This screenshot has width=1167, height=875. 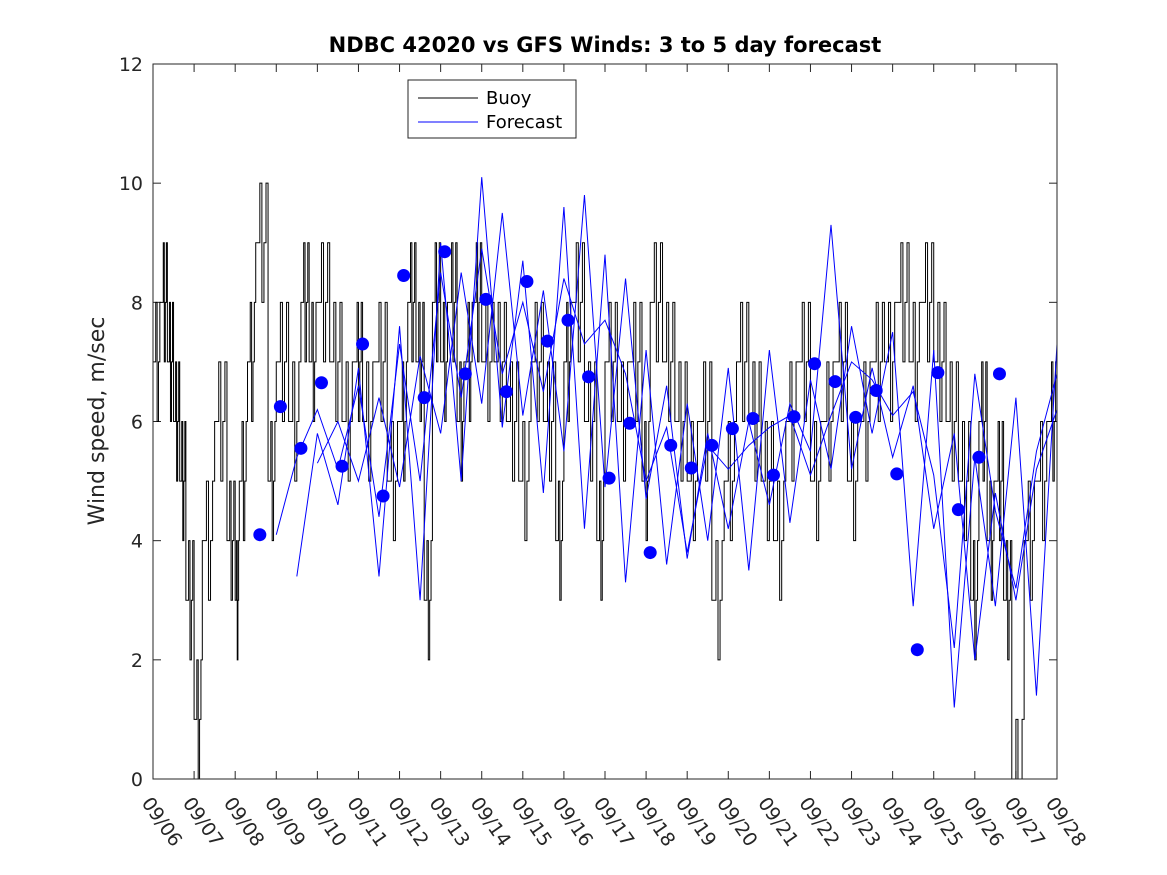 I want to click on y-tick-label: 8, so click(x=137, y=303).